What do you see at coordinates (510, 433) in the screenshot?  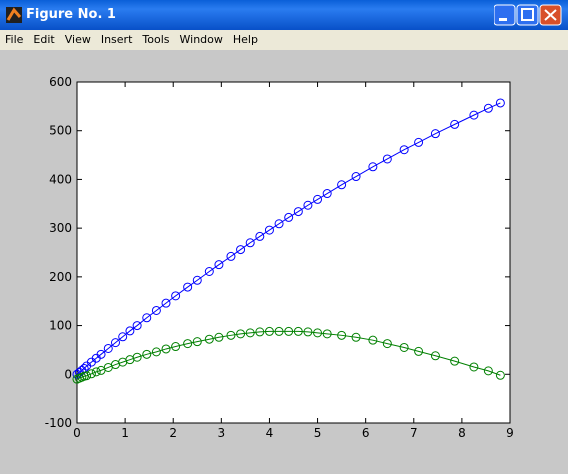 I see `x-tick-label: 9` at bounding box center [510, 433].